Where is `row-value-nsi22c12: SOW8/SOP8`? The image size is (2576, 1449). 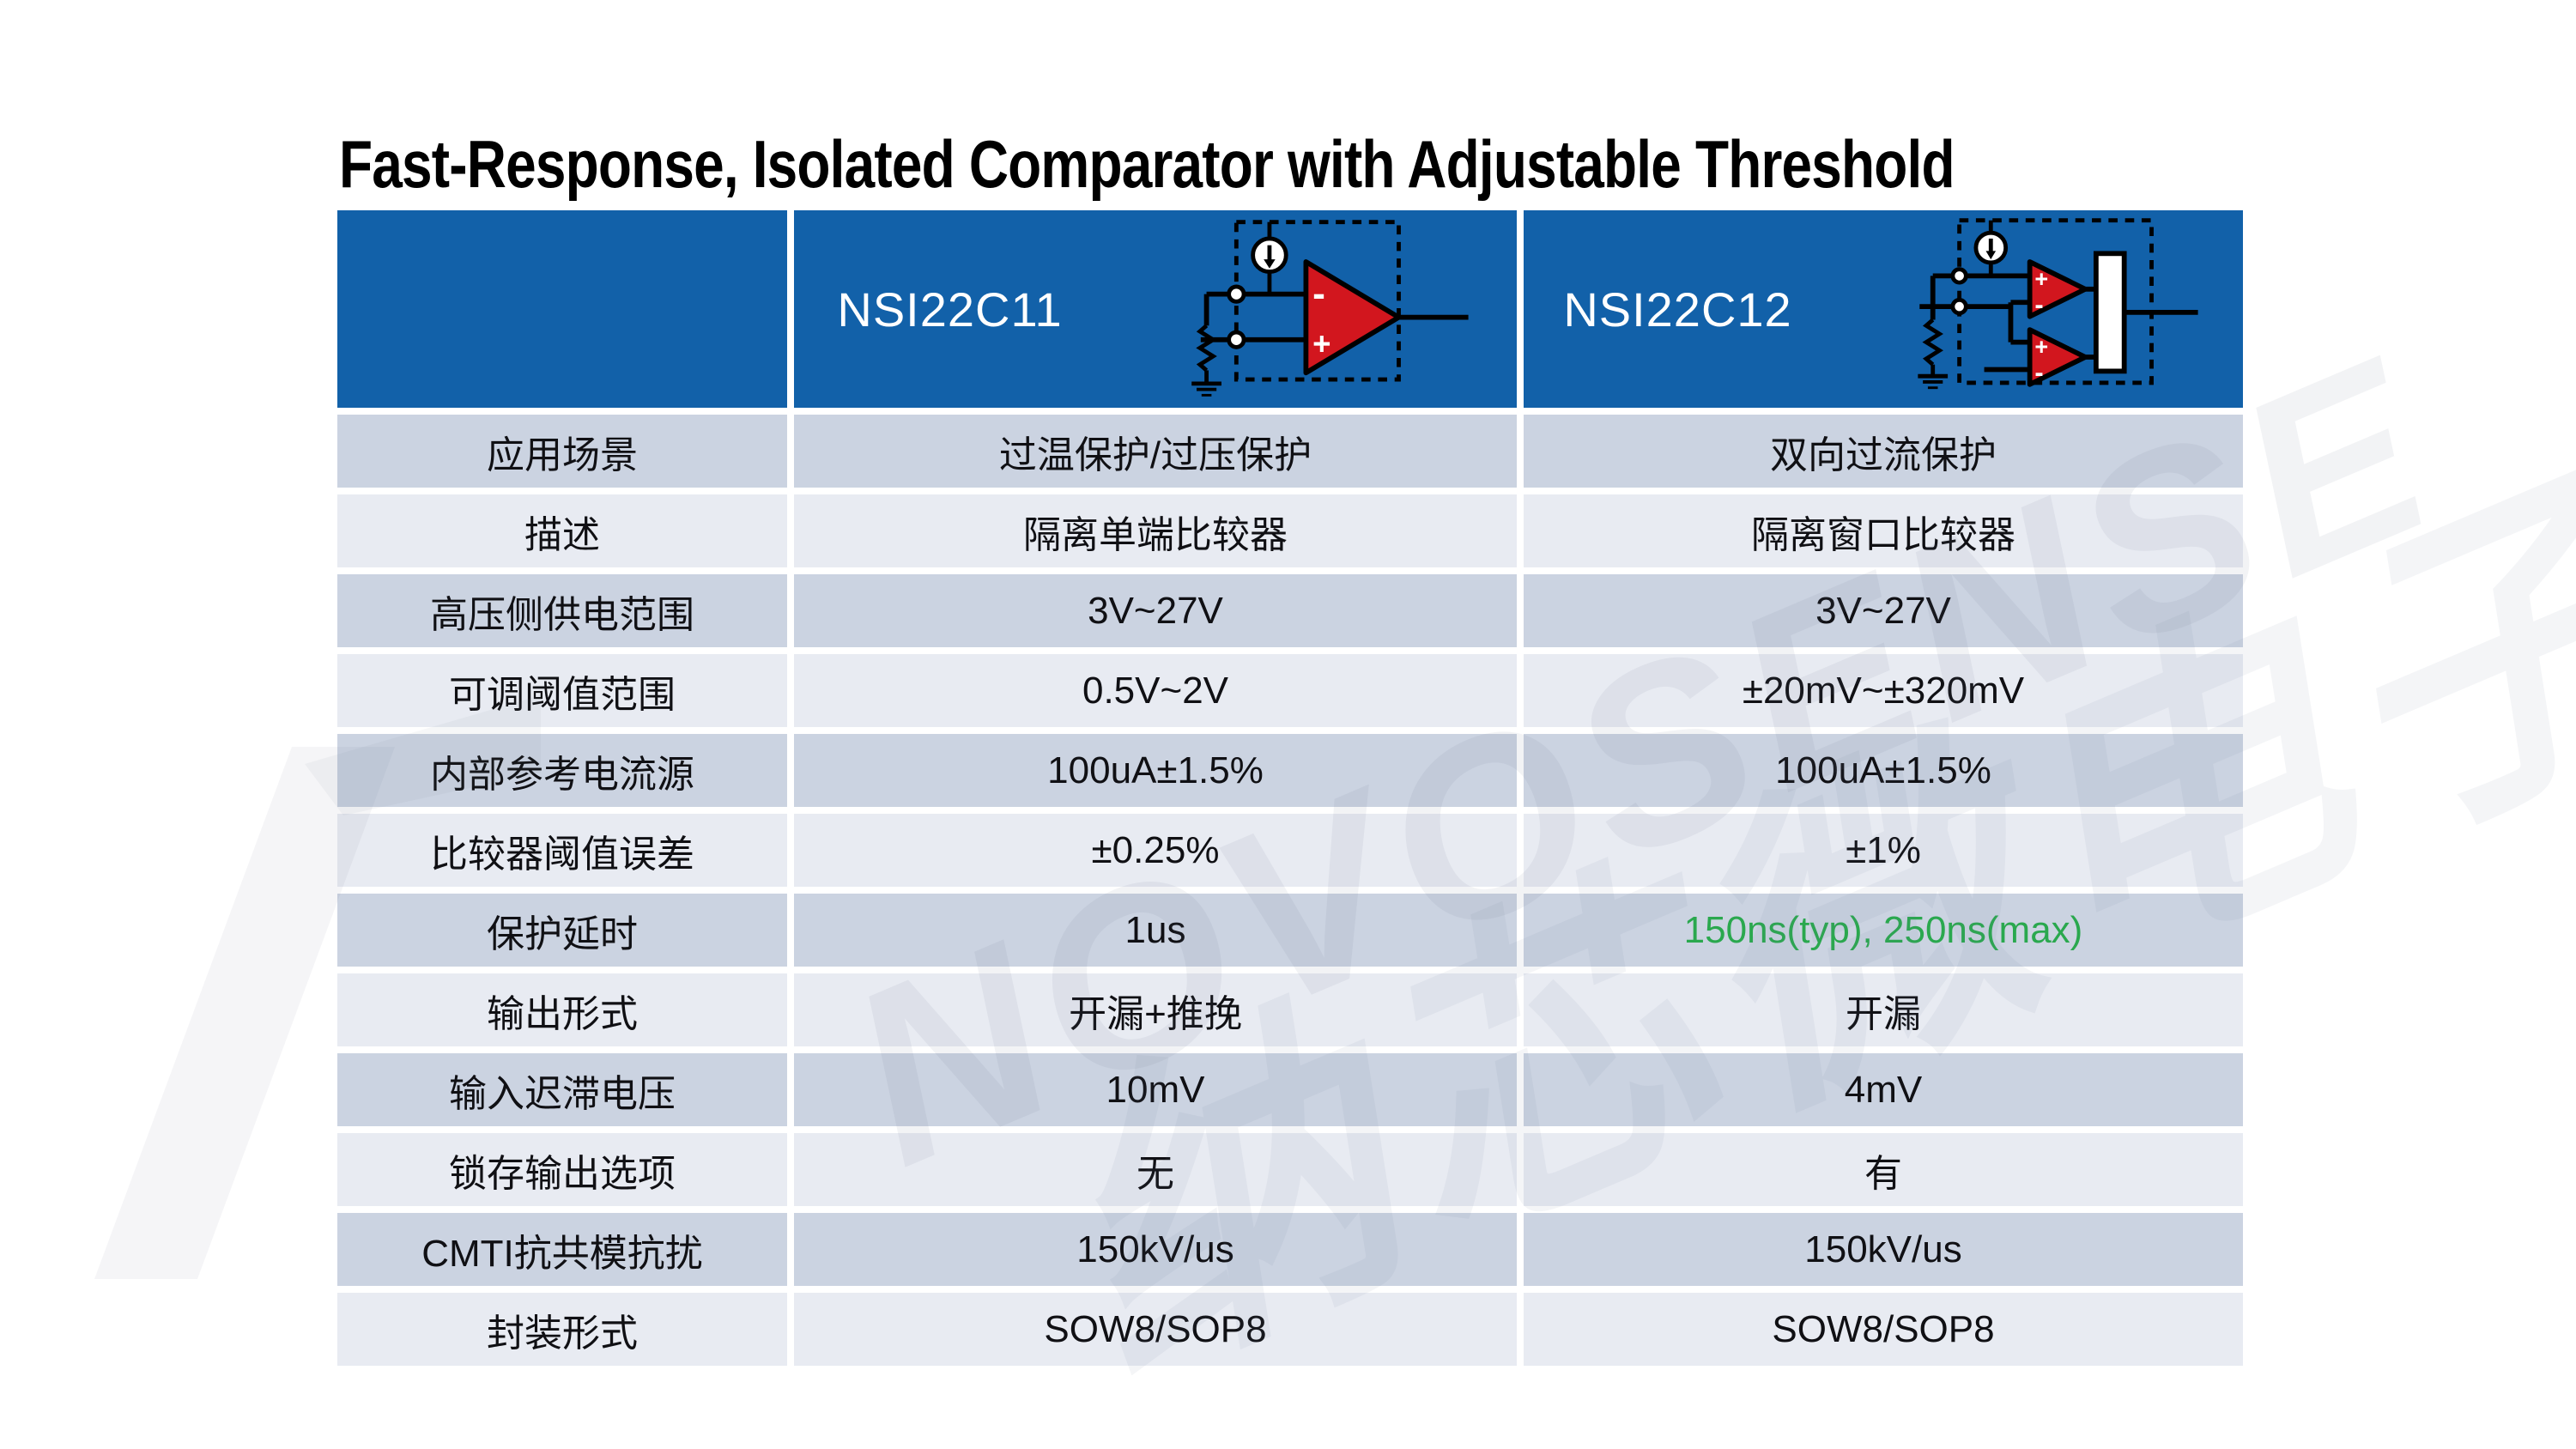
row-value-nsi22c12: SOW8/SOP8 is located at coordinates (1883, 1329).